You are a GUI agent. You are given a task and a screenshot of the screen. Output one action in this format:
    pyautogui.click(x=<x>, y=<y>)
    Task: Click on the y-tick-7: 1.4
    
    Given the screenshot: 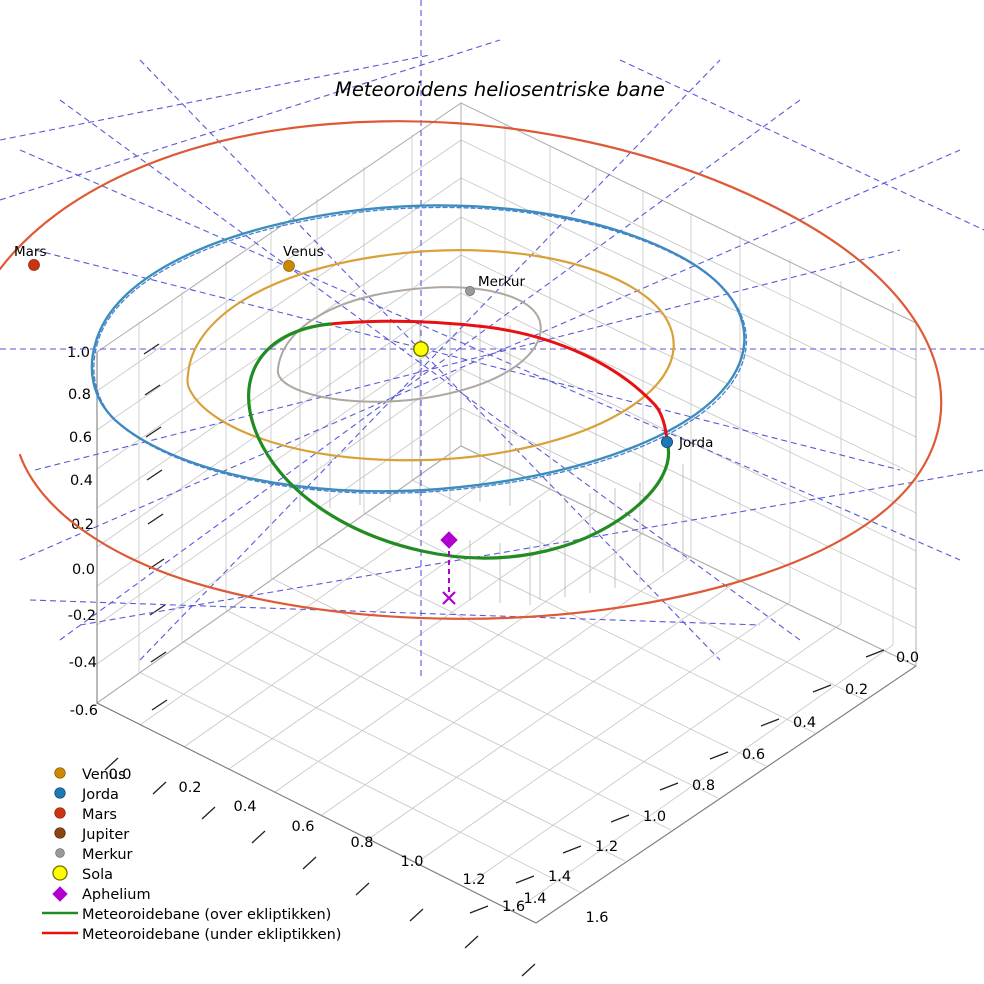 What is the action you would take?
    pyautogui.click(x=559, y=877)
    